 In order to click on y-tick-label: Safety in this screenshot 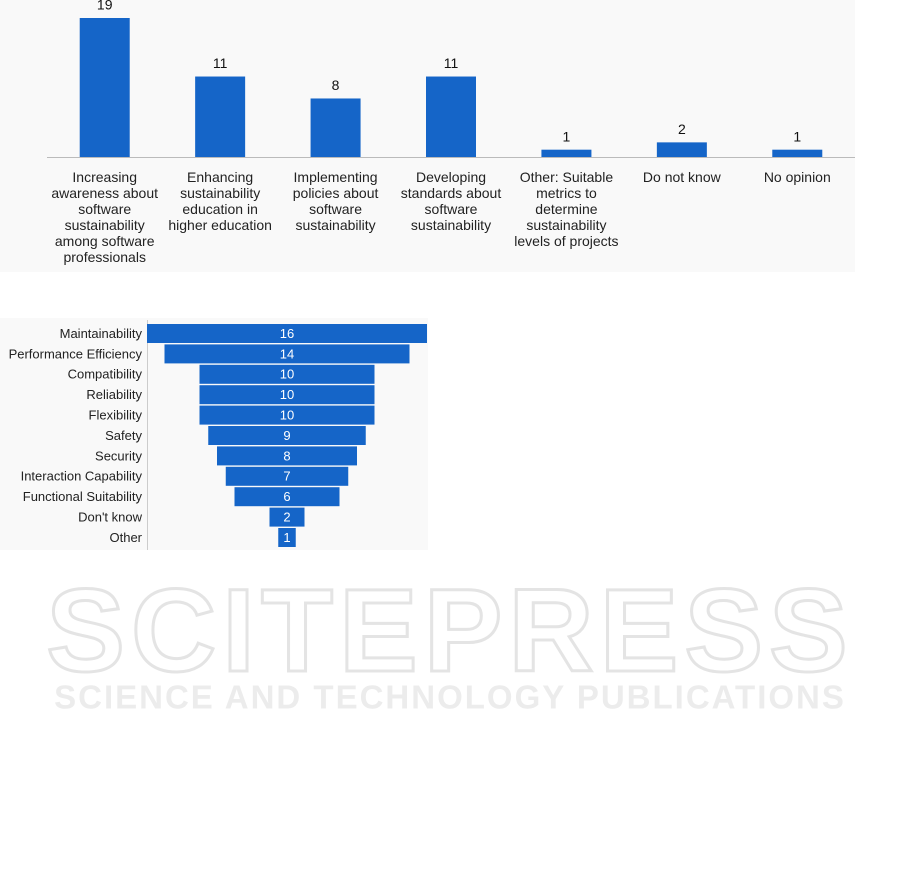, I will do `click(123, 435)`.